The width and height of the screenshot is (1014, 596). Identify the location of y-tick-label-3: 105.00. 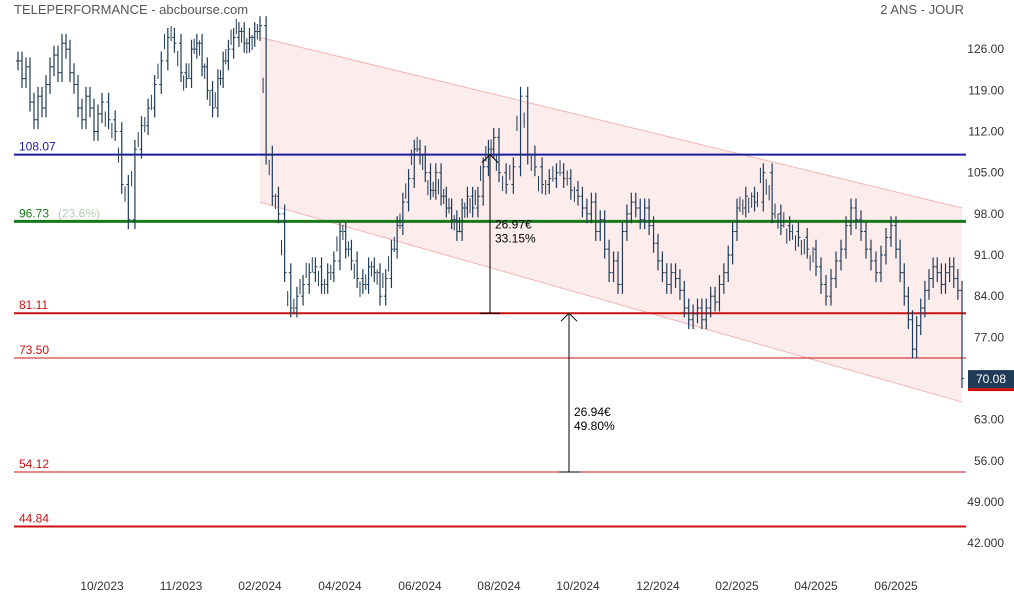
(985, 173).